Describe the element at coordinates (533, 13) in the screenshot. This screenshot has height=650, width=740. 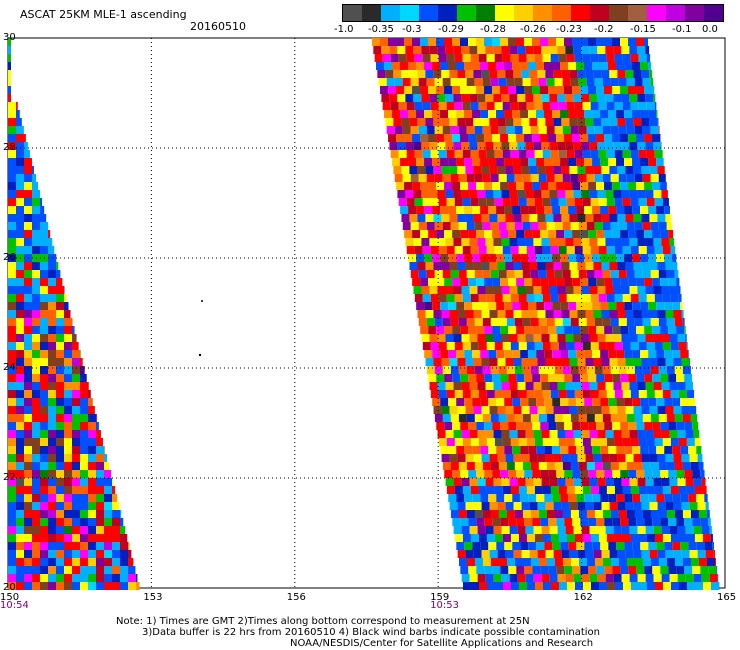
I see `colorbar` at that location.